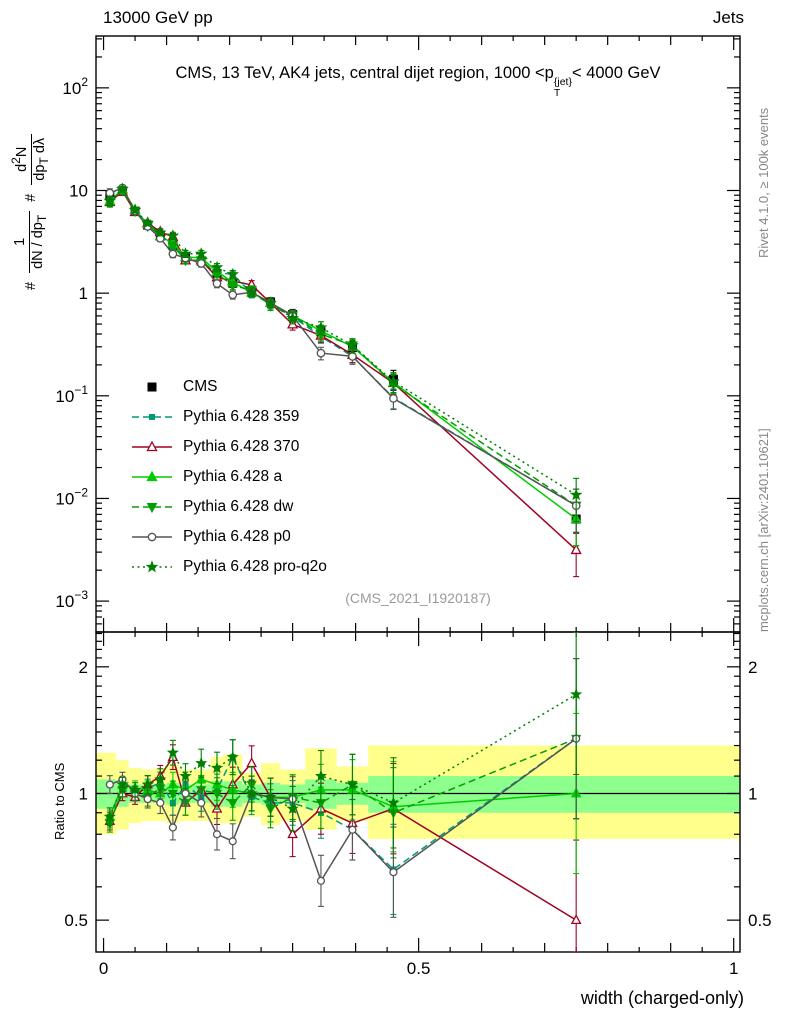  I want to click on legend-label-p0: Pythia 6.428 p0, so click(237, 536).